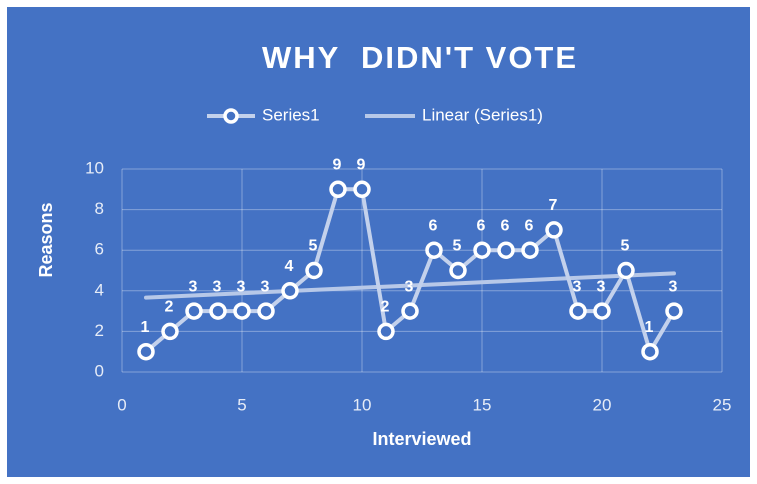 This screenshot has height=484, width=757. What do you see at coordinates (722, 404) in the screenshot?
I see `x-tick-label: 25` at bounding box center [722, 404].